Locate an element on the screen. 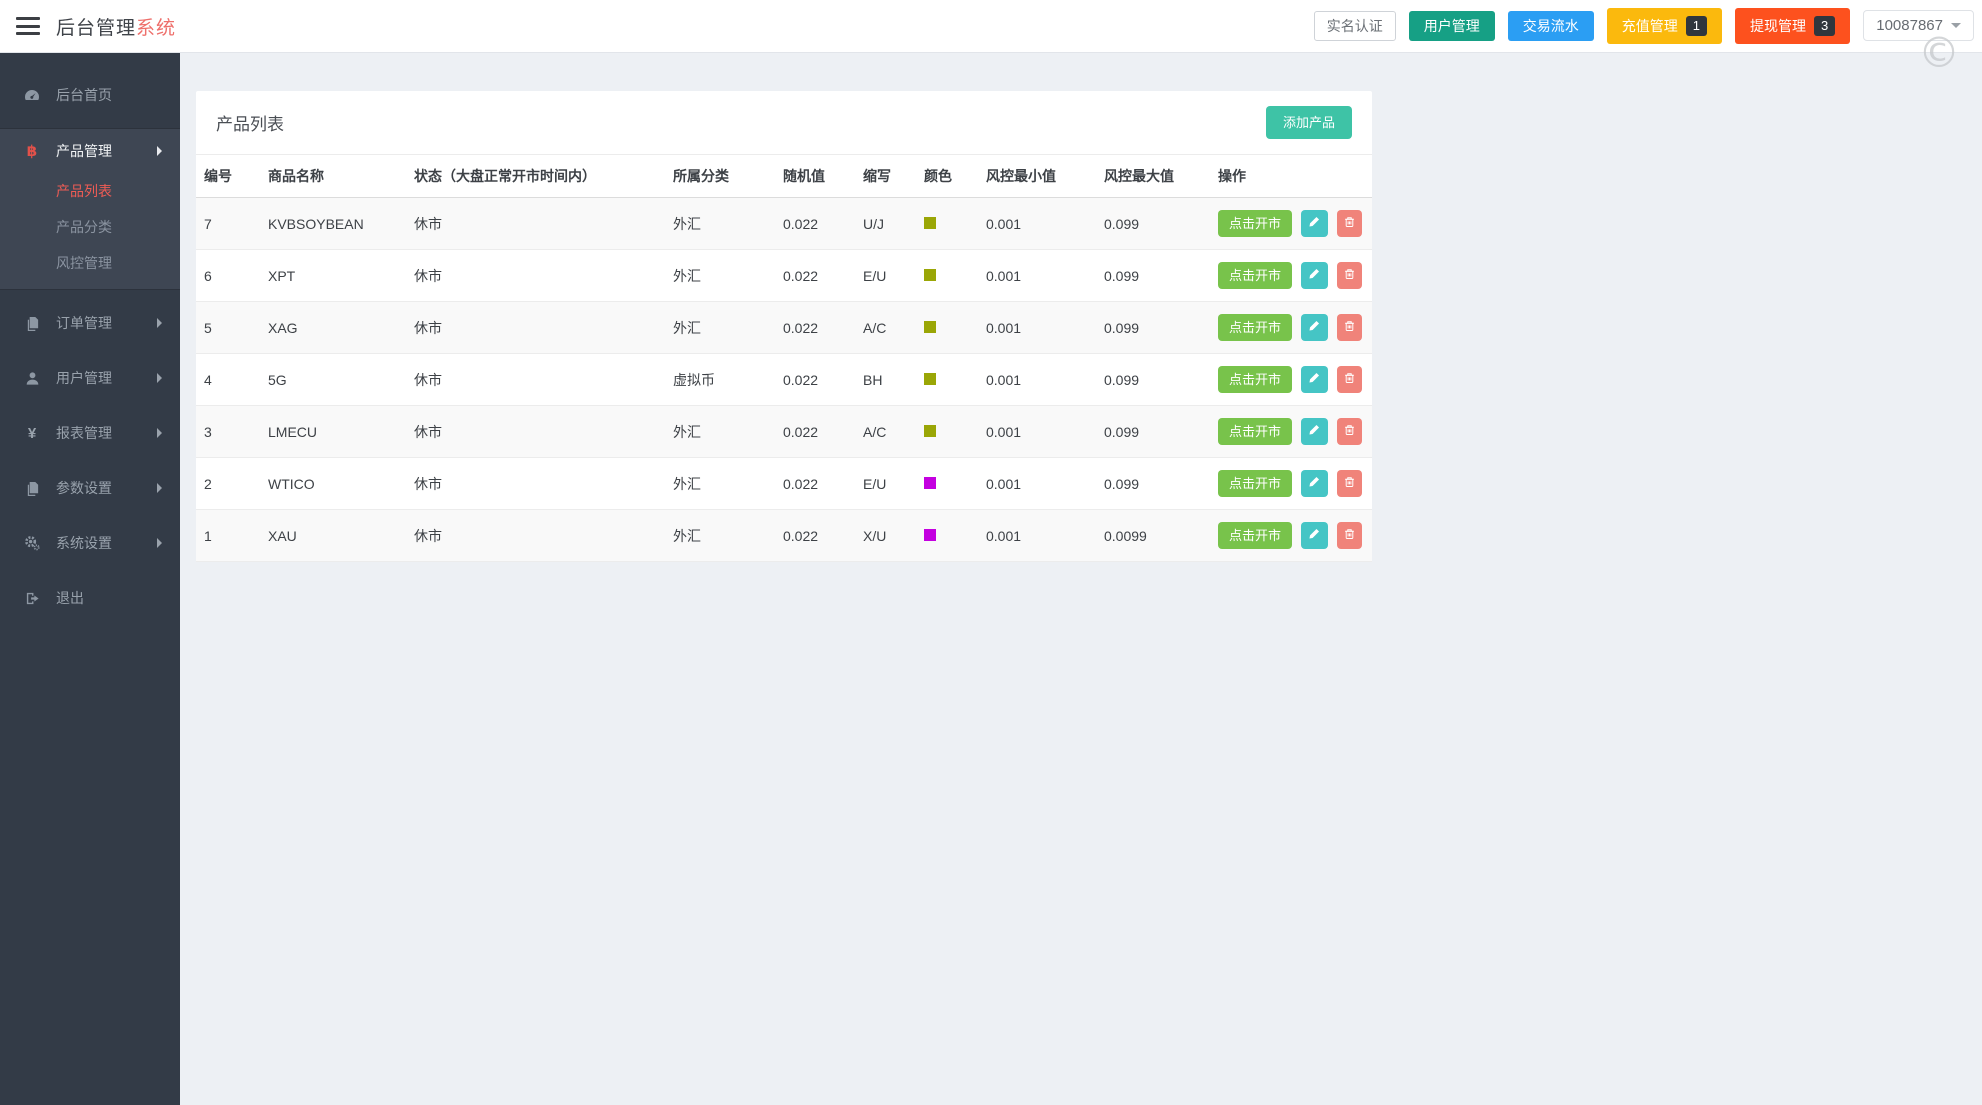 Image resolution: width=1982 pixels, height=1105 pixels. table-row: 6 XPT 休市 外汇 0.022 E/U 0.001 0.099 点击开市 is located at coordinates (784, 275).